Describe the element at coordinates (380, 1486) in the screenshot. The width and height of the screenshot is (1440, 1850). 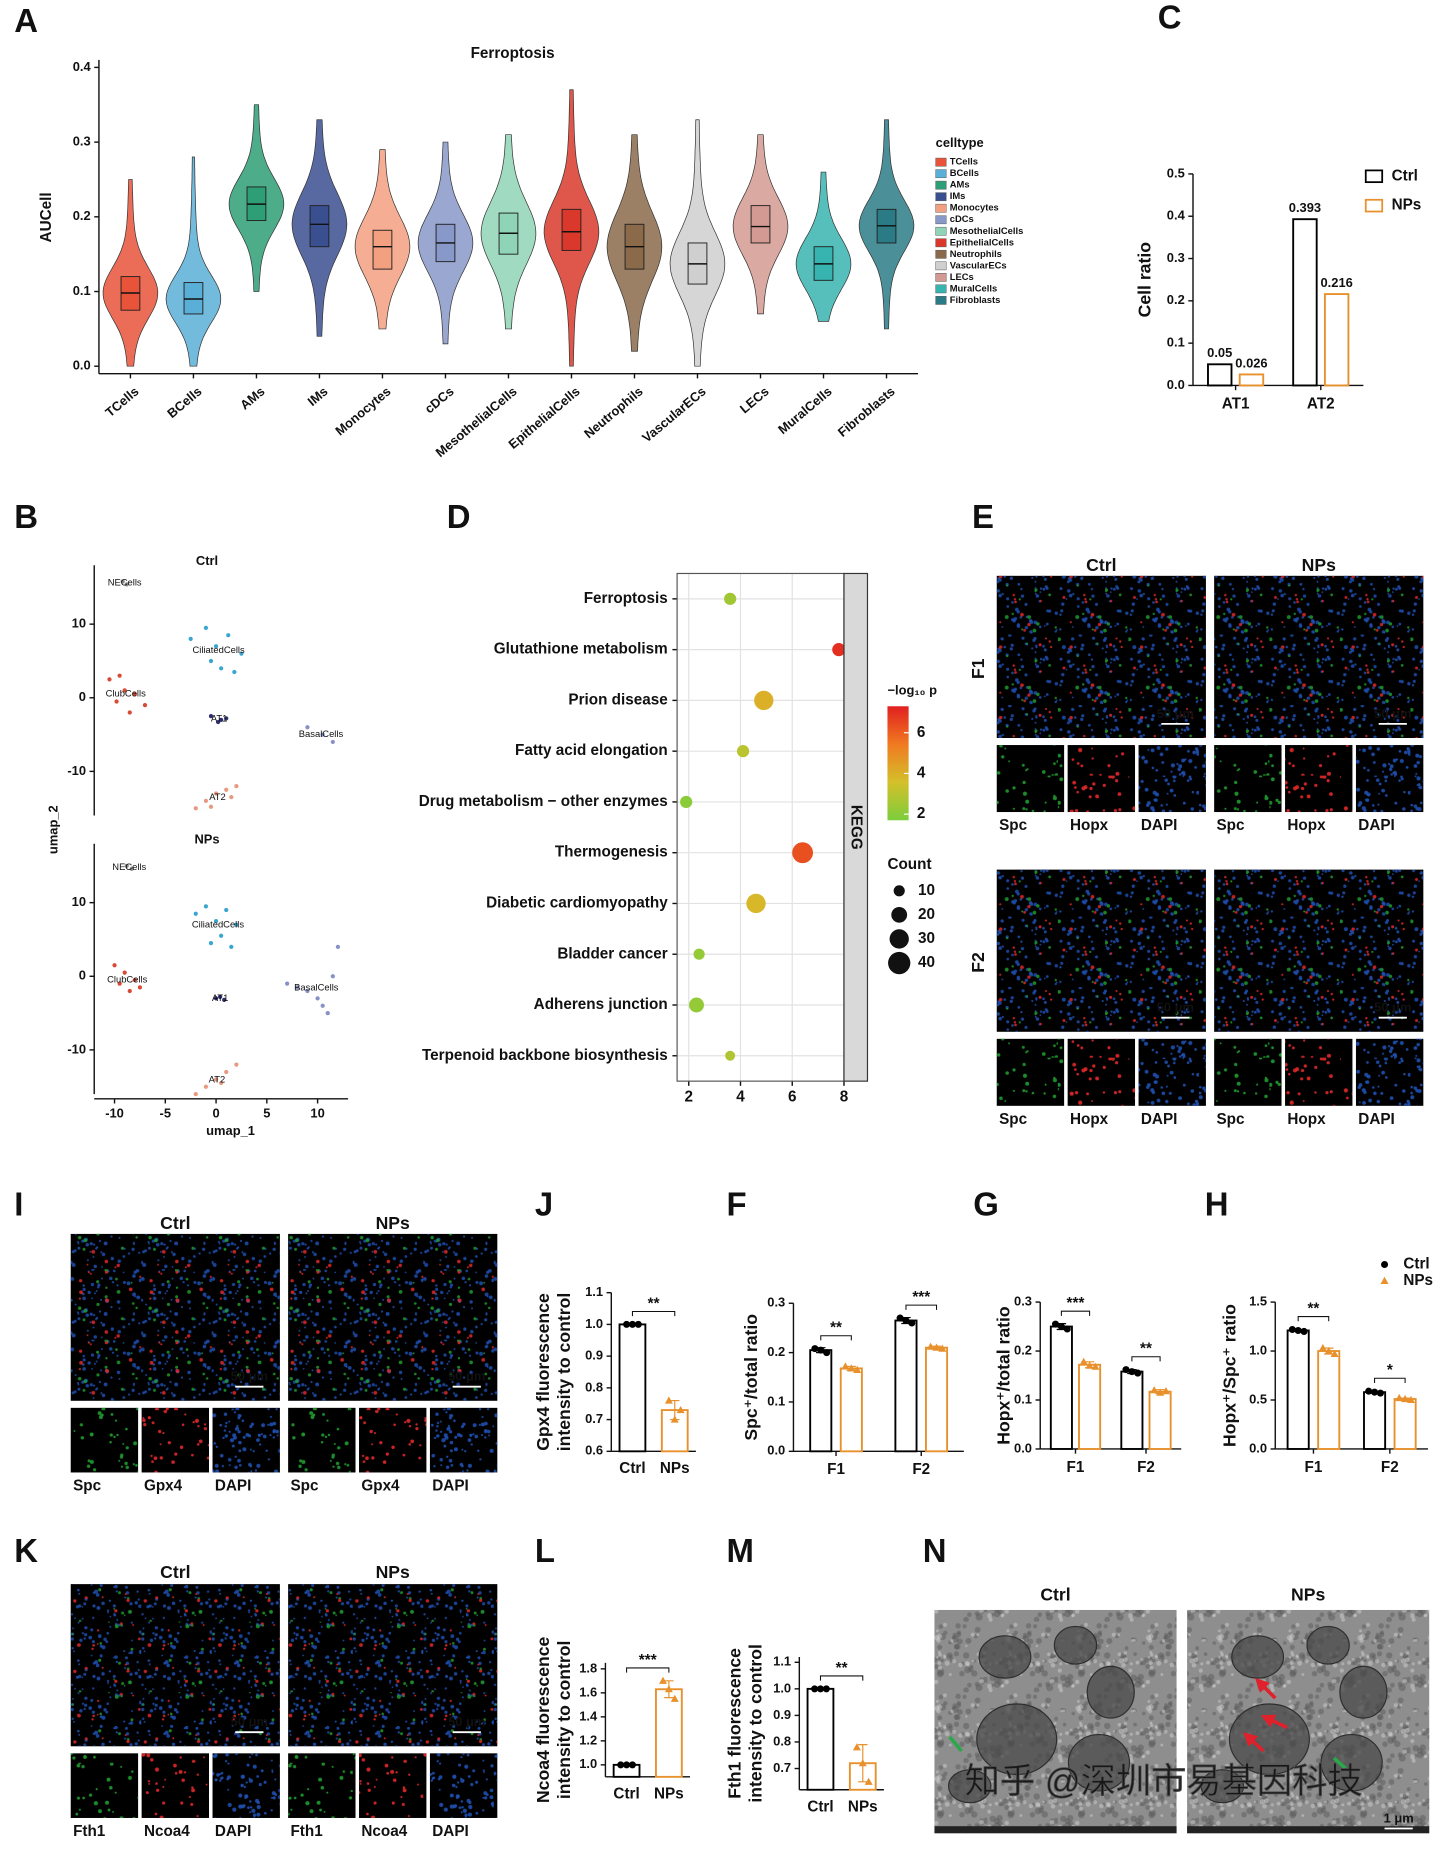
I see `channel-label: Gpx4` at that location.